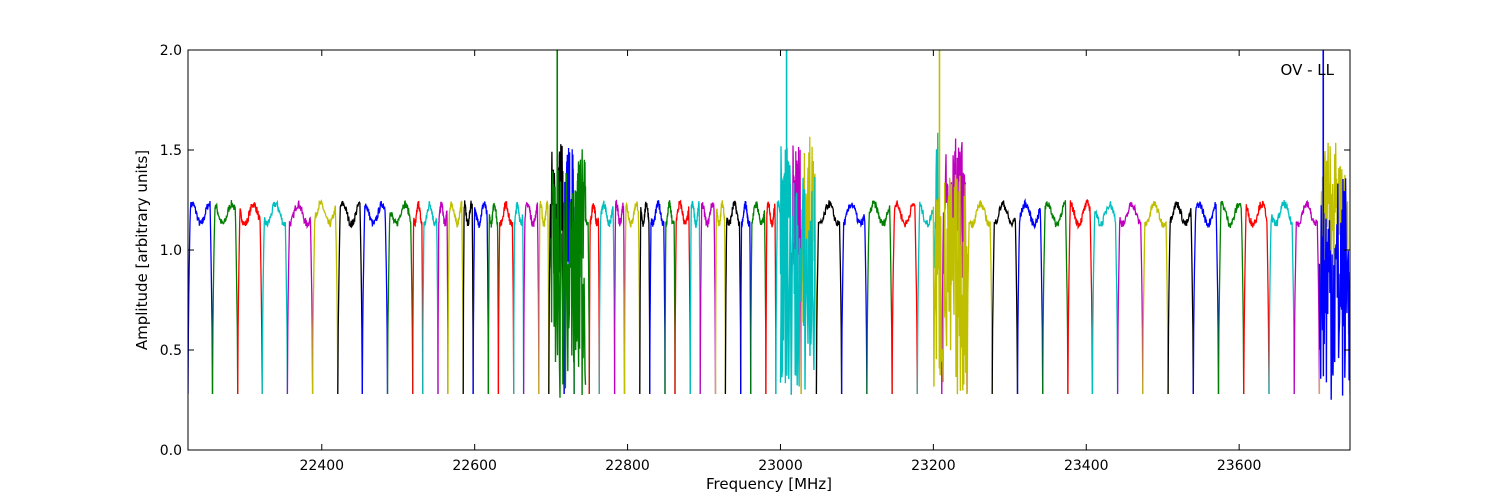 This screenshot has width=1500, height=500. Describe the element at coordinates (171, 451) in the screenshot. I see `y-tick-label: 0.0` at that location.